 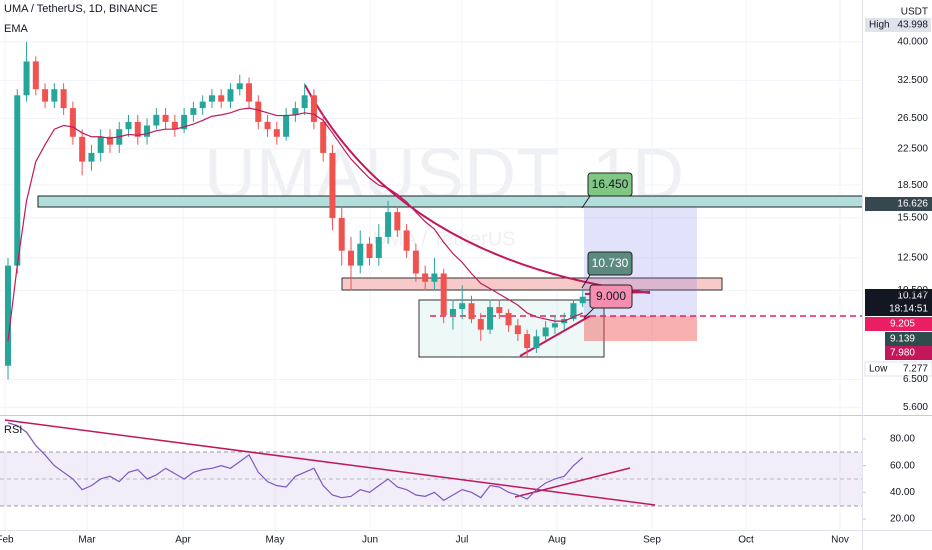 What do you see at coordinates (912, 296) in the screenshot?
I see `last-price: 10.147` at bounding box center [912, 296].